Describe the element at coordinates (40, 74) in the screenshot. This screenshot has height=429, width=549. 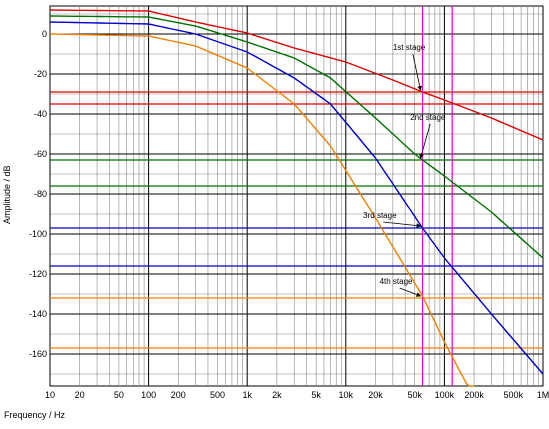
I see `y-tick-label: -20` at that location.